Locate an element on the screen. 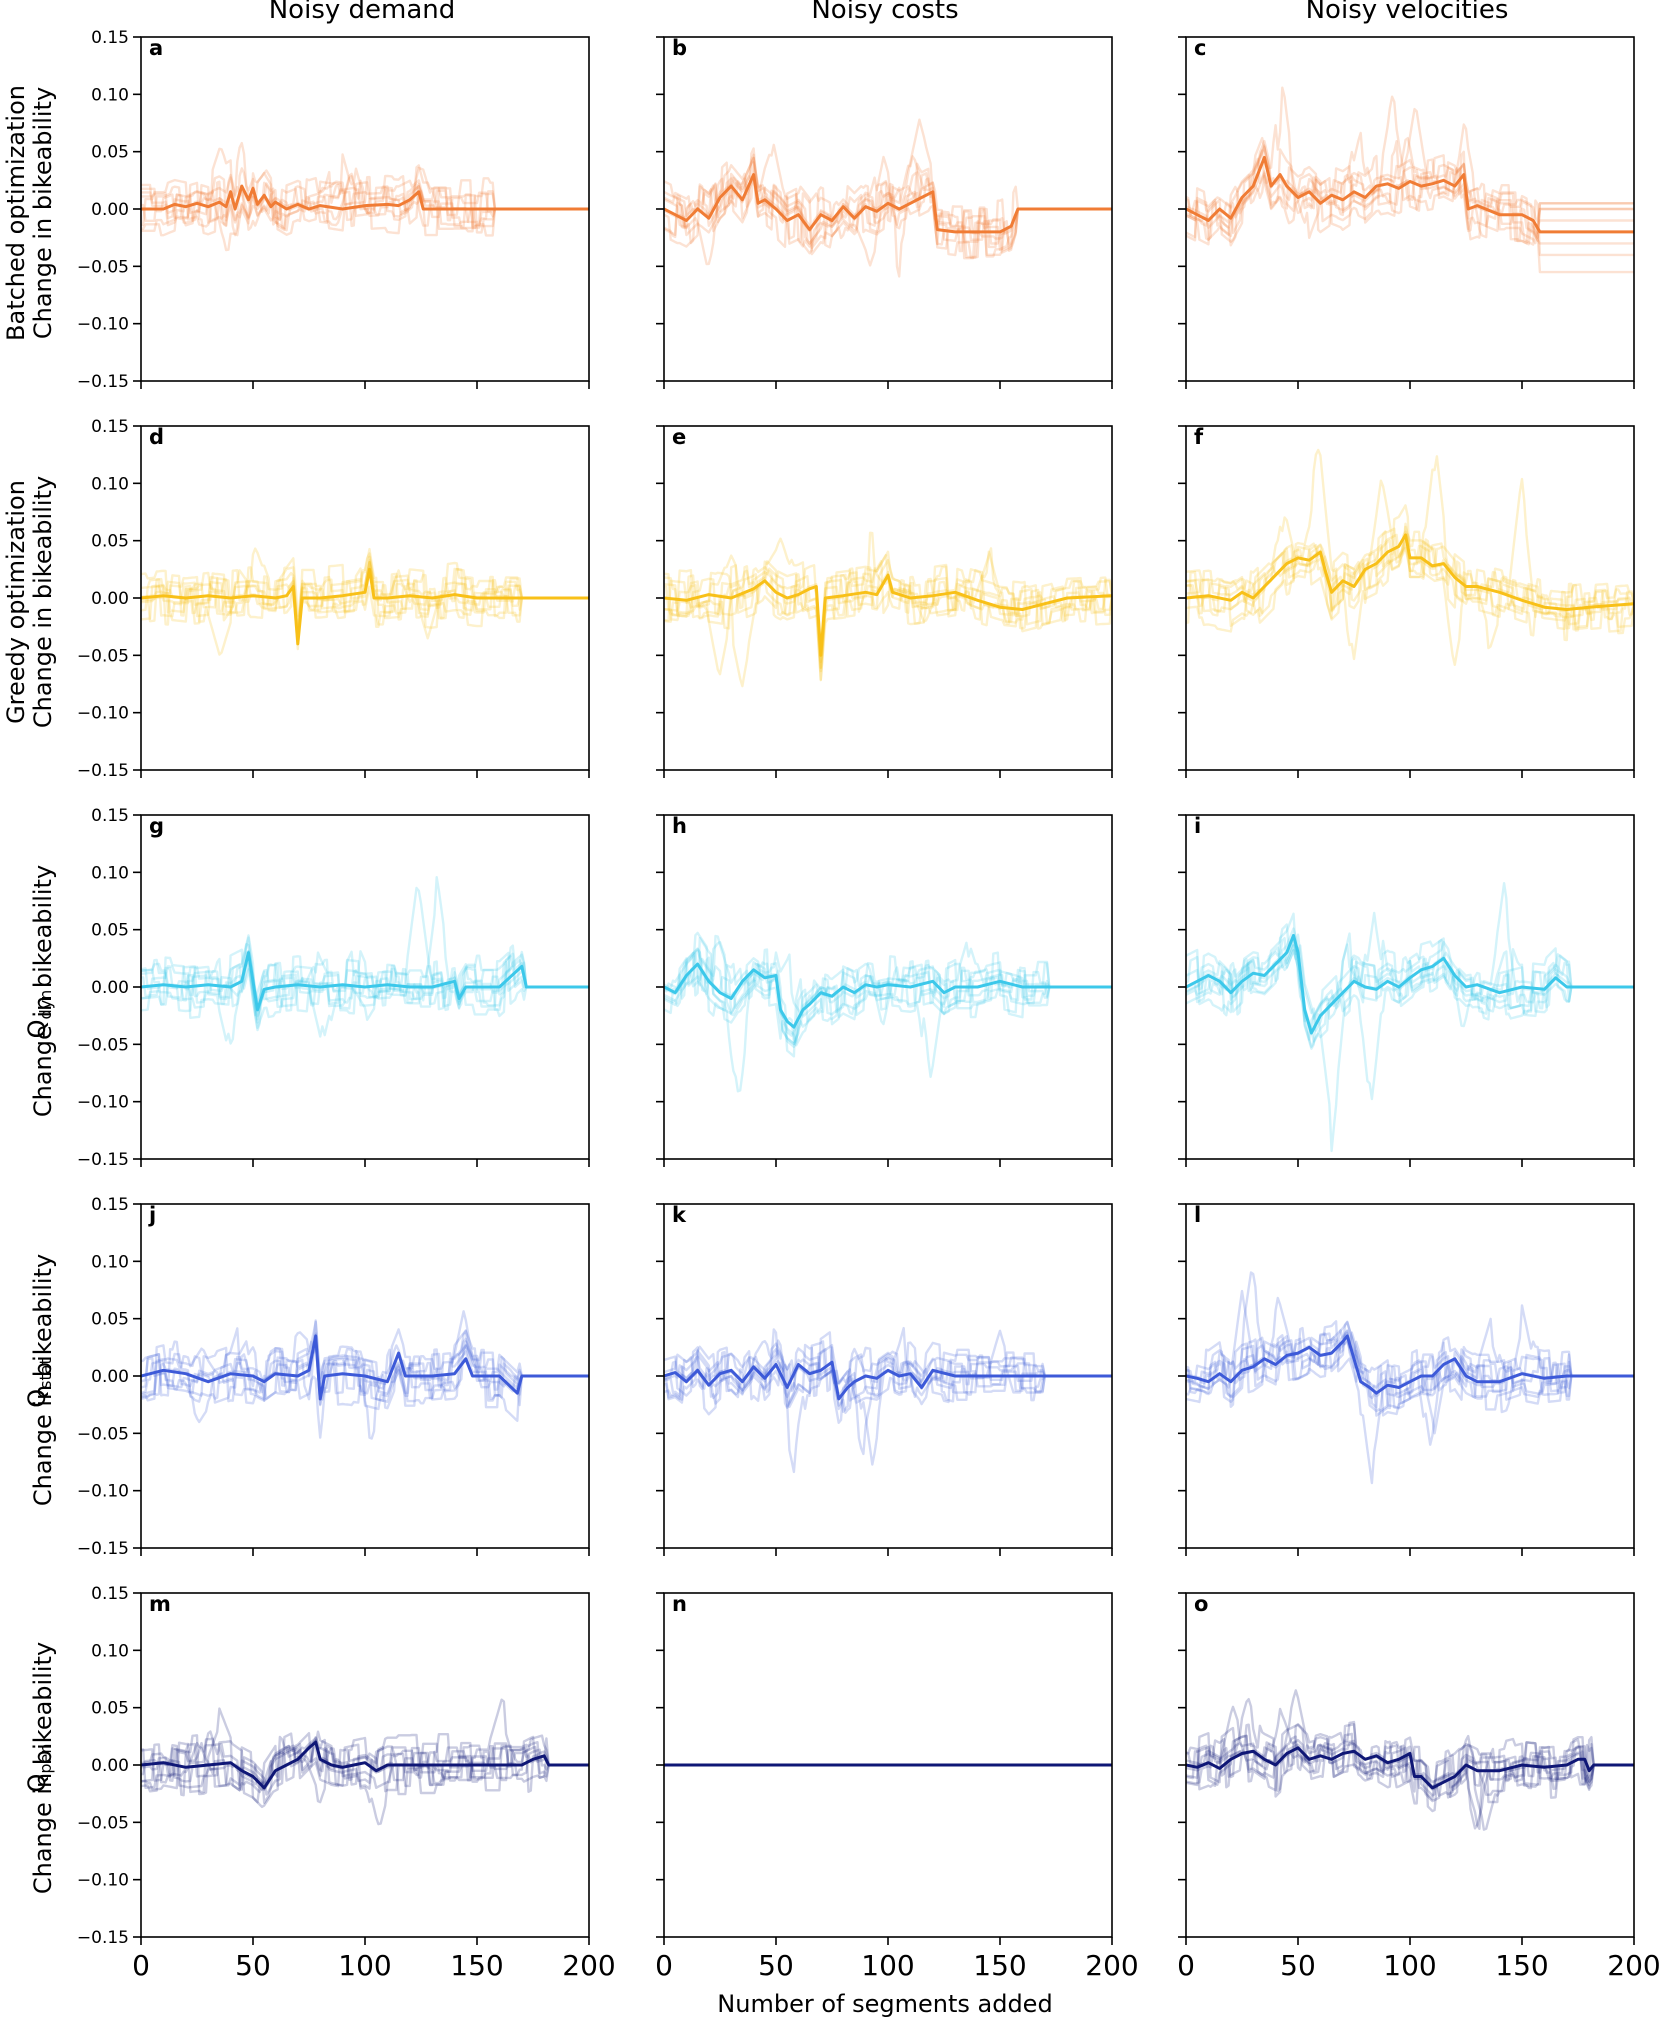  panel-g-ytick-label-4: −0.05 is located at coordinates (103, 1045).